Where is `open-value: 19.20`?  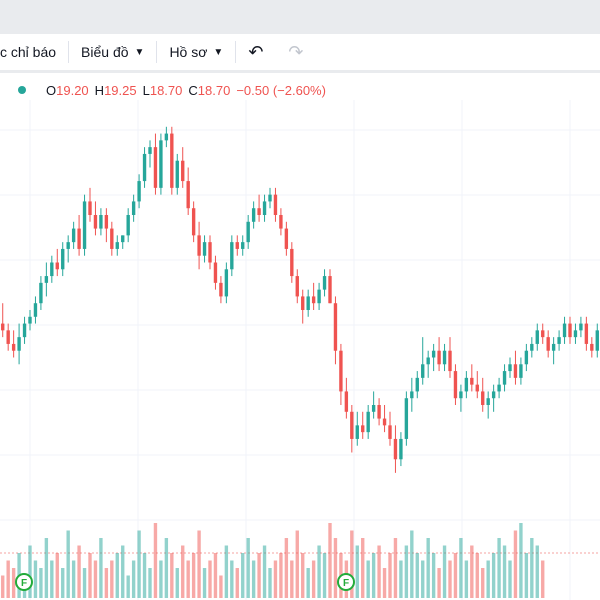 open-value: 19.20 is located at coordinates (72, 90).